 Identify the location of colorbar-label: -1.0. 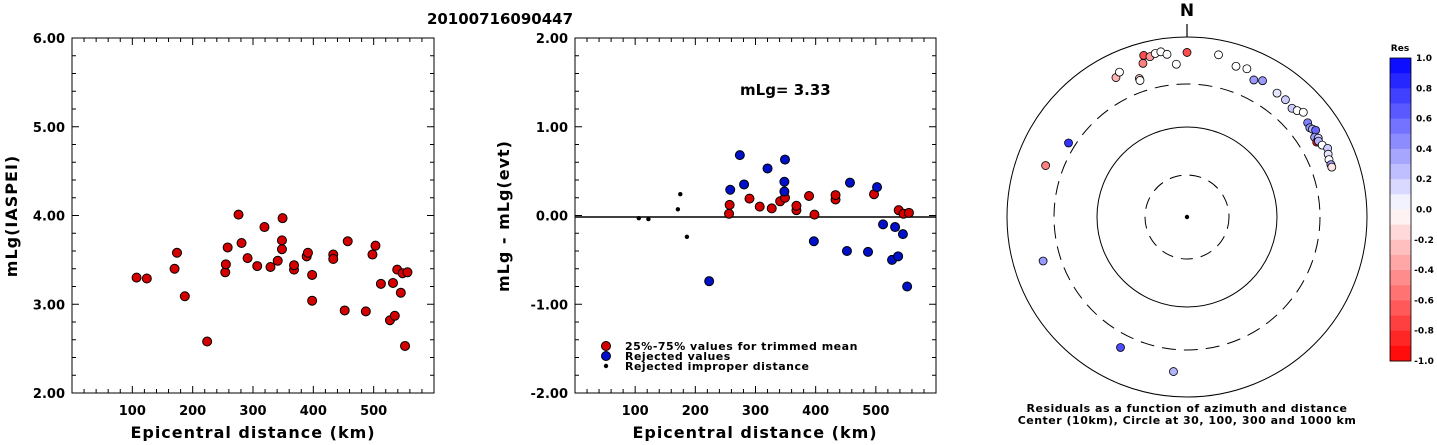
(1424, 362).